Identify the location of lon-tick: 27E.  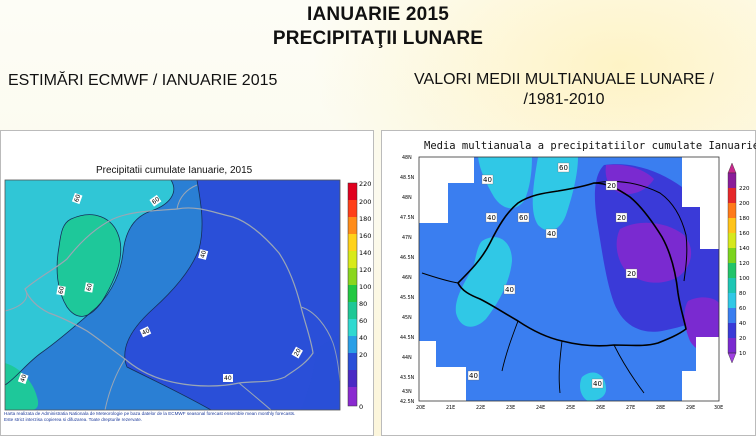
(630, 408).